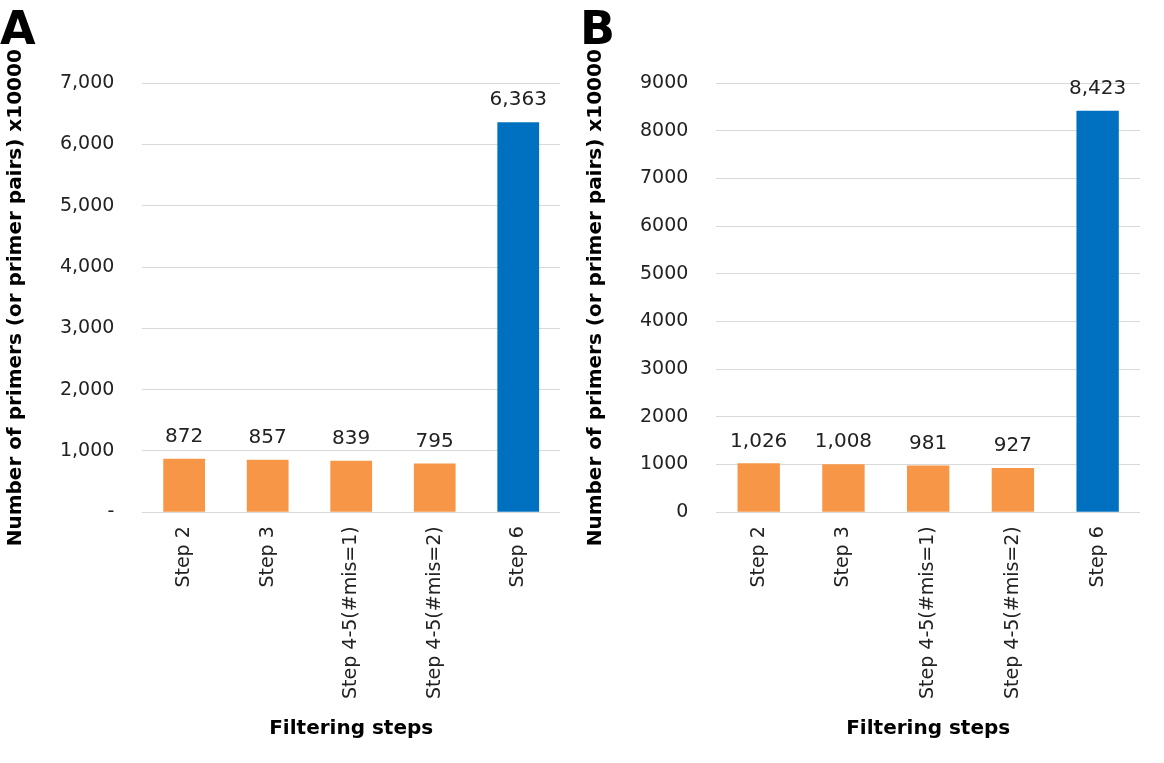  What do you see at coordinates (664, 224) in the screenshot?
I see `y-tick-label: 6000` at bounding box center [664, 224].